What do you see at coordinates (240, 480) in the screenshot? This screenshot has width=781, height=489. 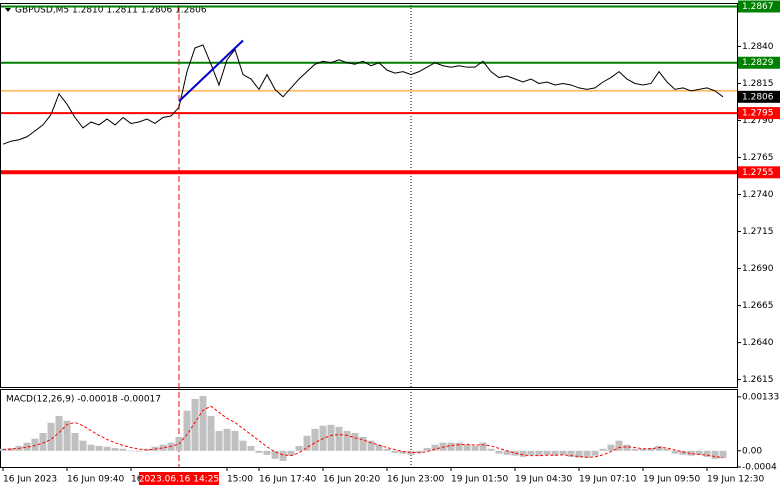 I see `x-tick-label: 15:00` at bounding box center [240, 480].